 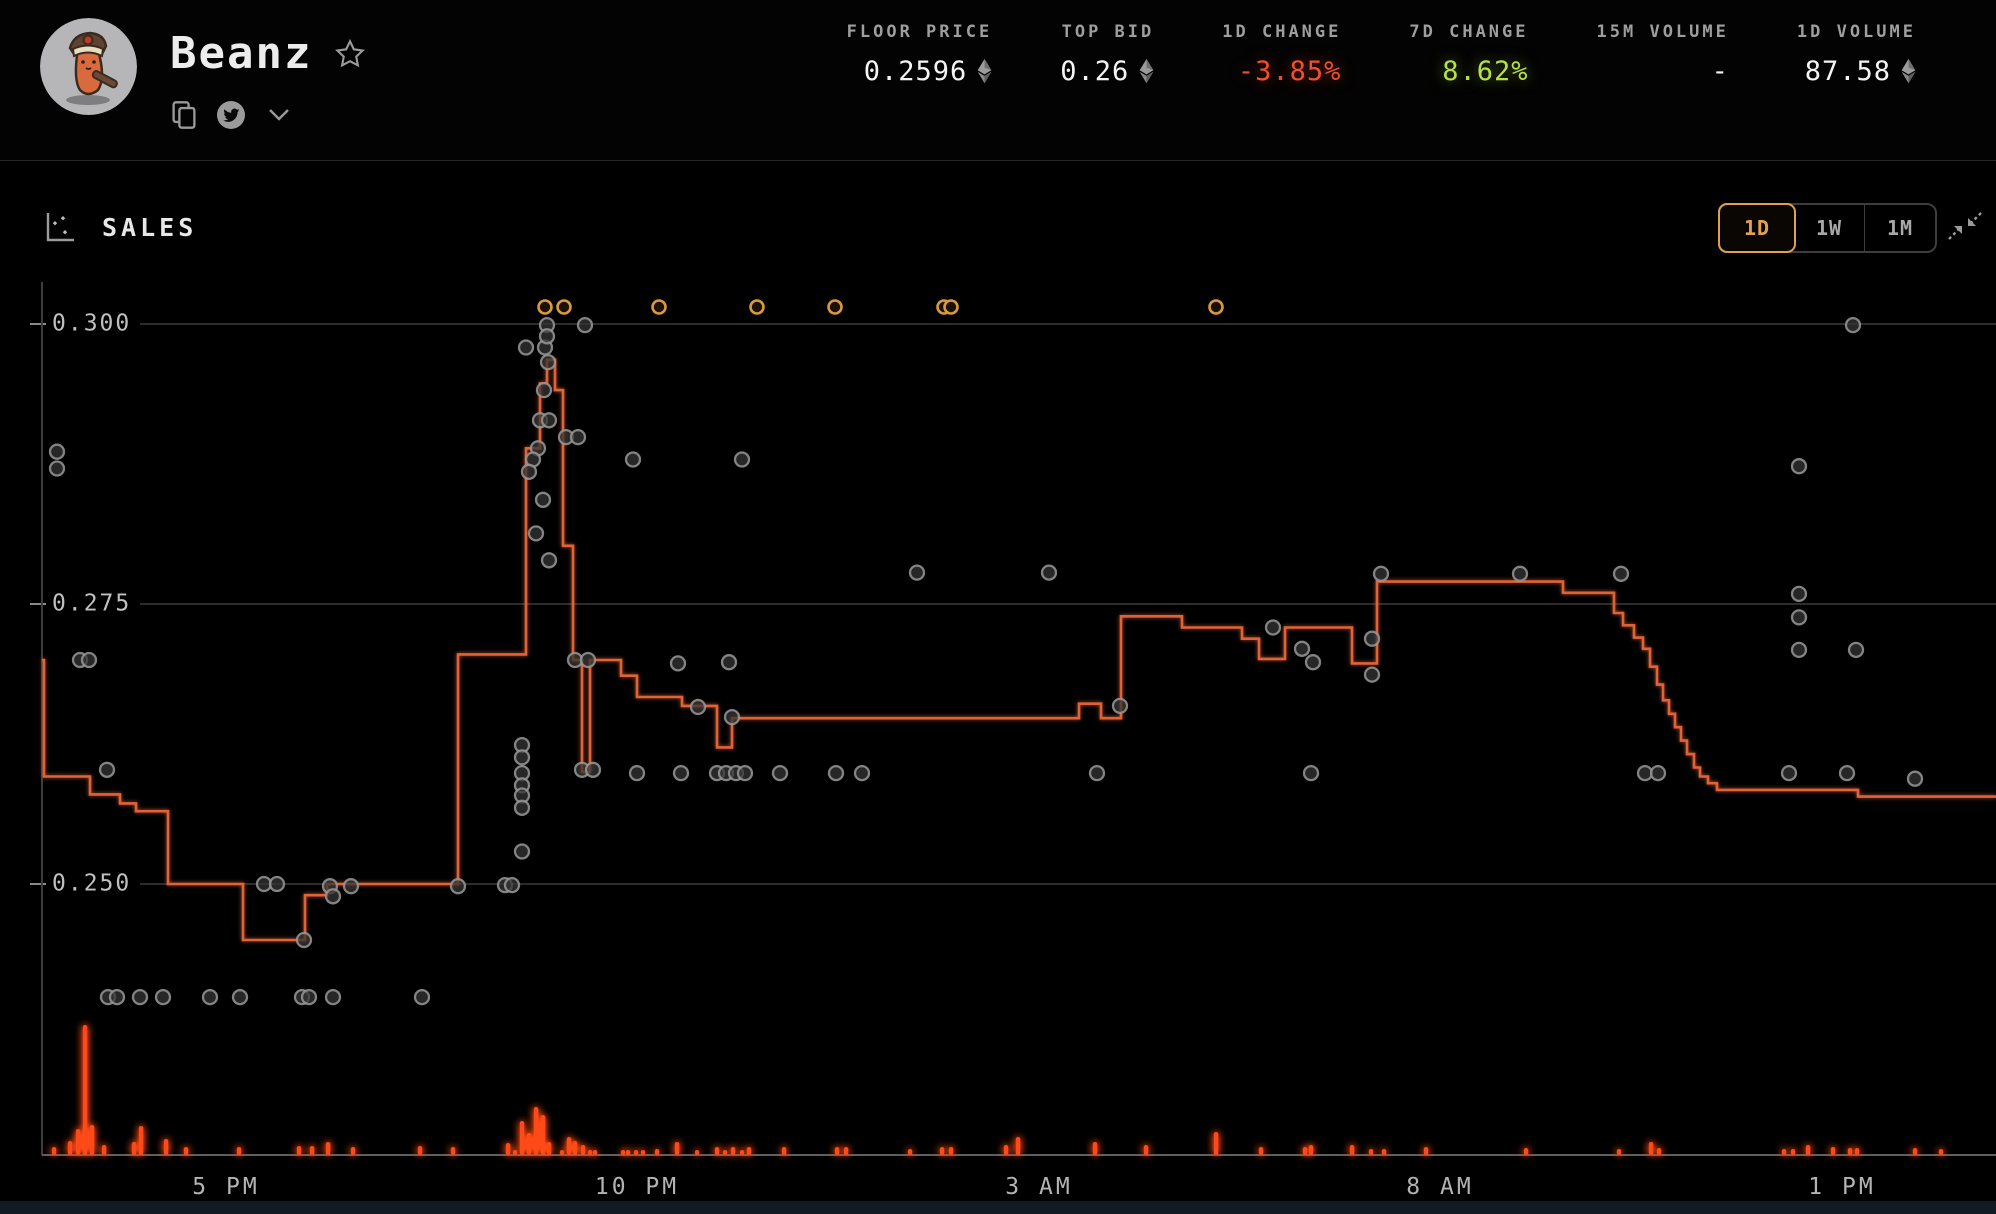 I want to click on copy-address-icon, so click(x=184, y=115).